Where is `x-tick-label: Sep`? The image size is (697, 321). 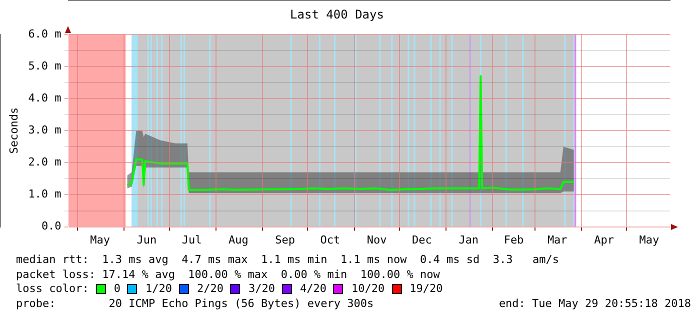 x-tick-label: Sep is located at coordinates (285, 239).